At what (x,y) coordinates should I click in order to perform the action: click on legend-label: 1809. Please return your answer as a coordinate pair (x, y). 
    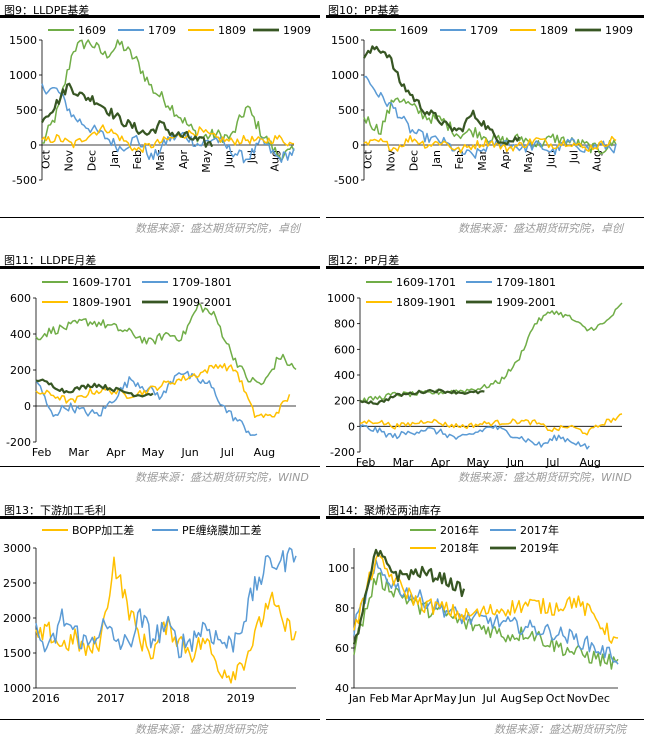
    Looking at the image, I should click on (232, 30).